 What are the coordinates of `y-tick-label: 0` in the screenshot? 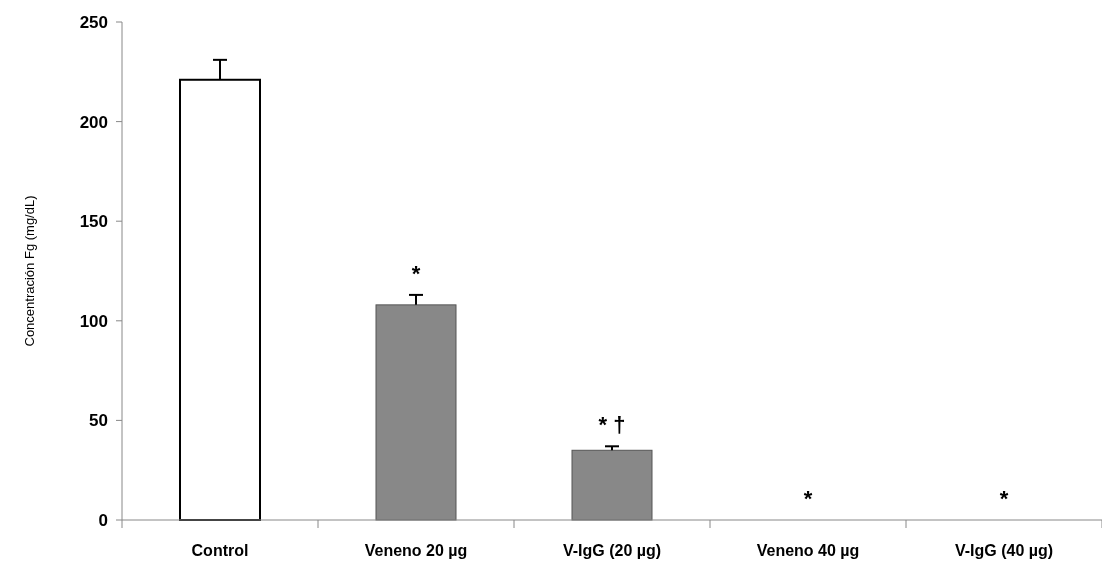 It's located at (103, 520).